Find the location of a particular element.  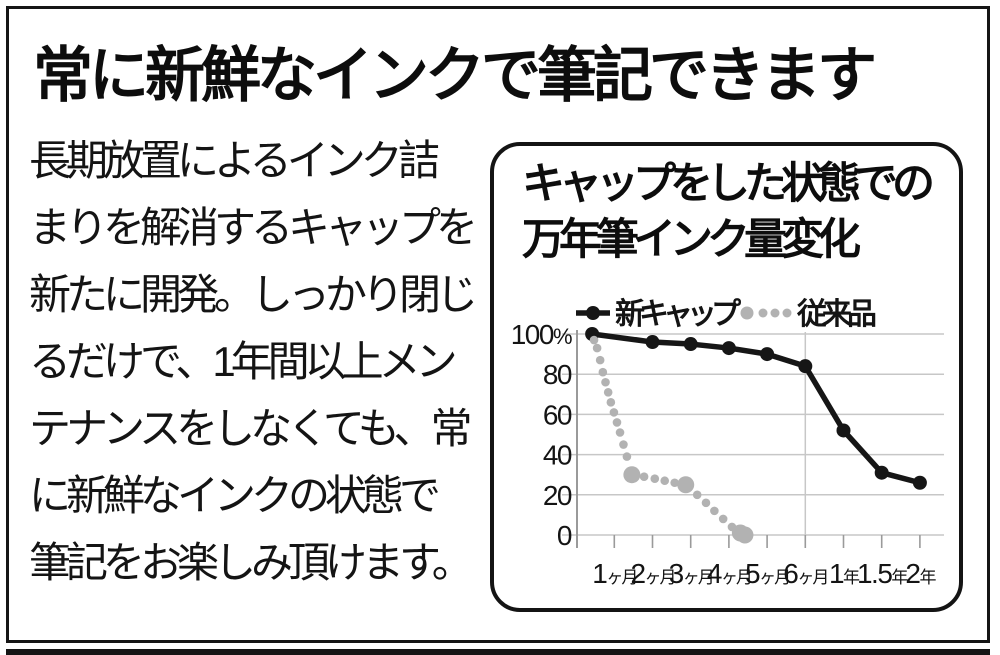

series-conventional is located at coordinates (671, 439).